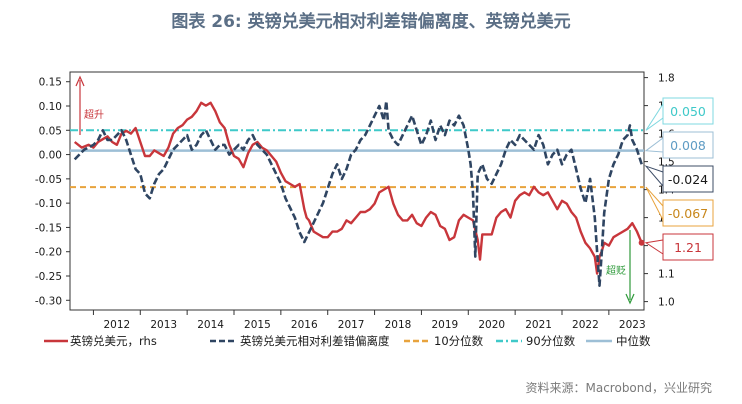  I want to click on right-tick-label: 1.8, so click(666, 79).